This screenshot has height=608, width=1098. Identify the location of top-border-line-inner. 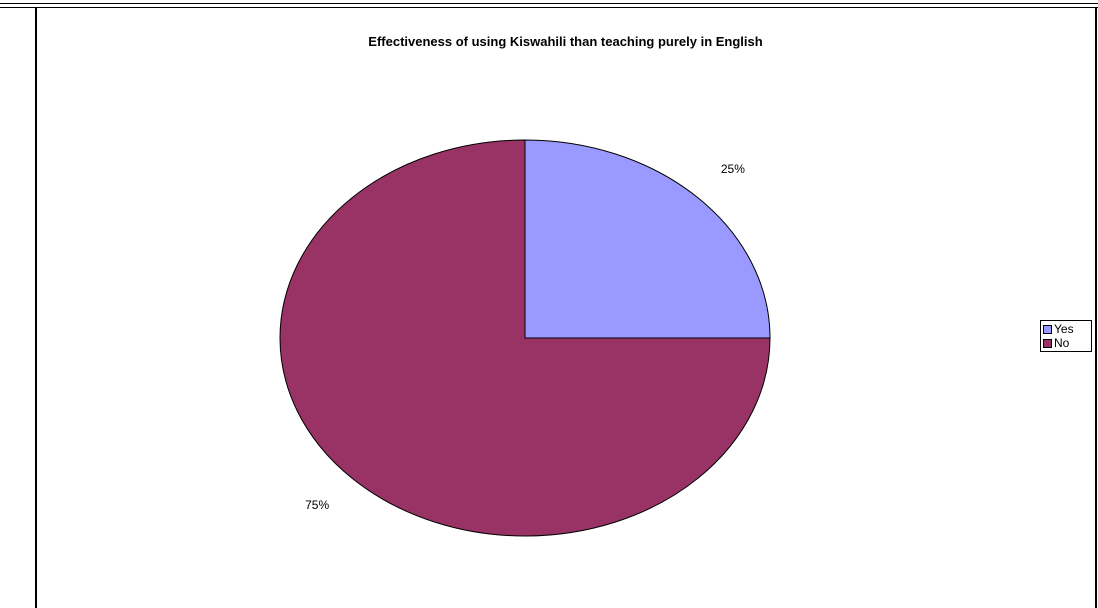
(549, 7).